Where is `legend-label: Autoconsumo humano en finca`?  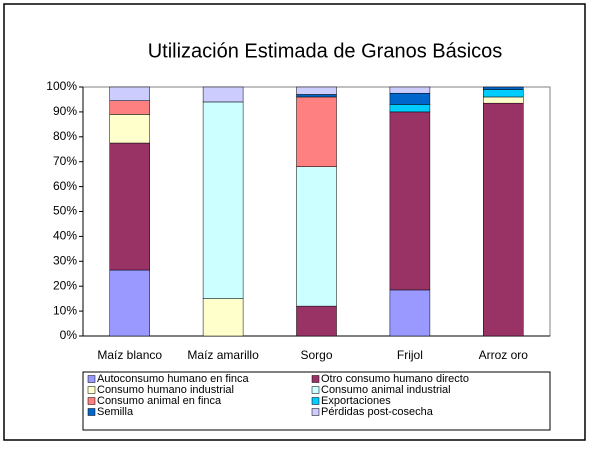 legend-label: Autoconsumo humano en finca is located at coordinates (173, 379).